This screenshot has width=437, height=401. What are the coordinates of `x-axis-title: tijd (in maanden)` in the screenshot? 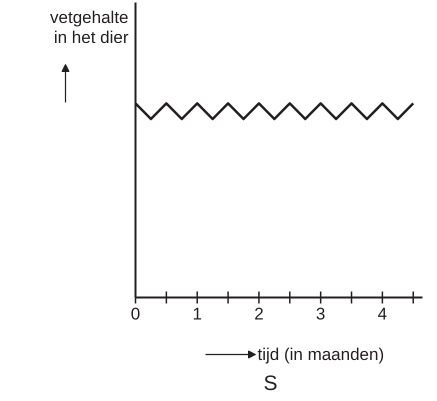 It's located at (321, 354).